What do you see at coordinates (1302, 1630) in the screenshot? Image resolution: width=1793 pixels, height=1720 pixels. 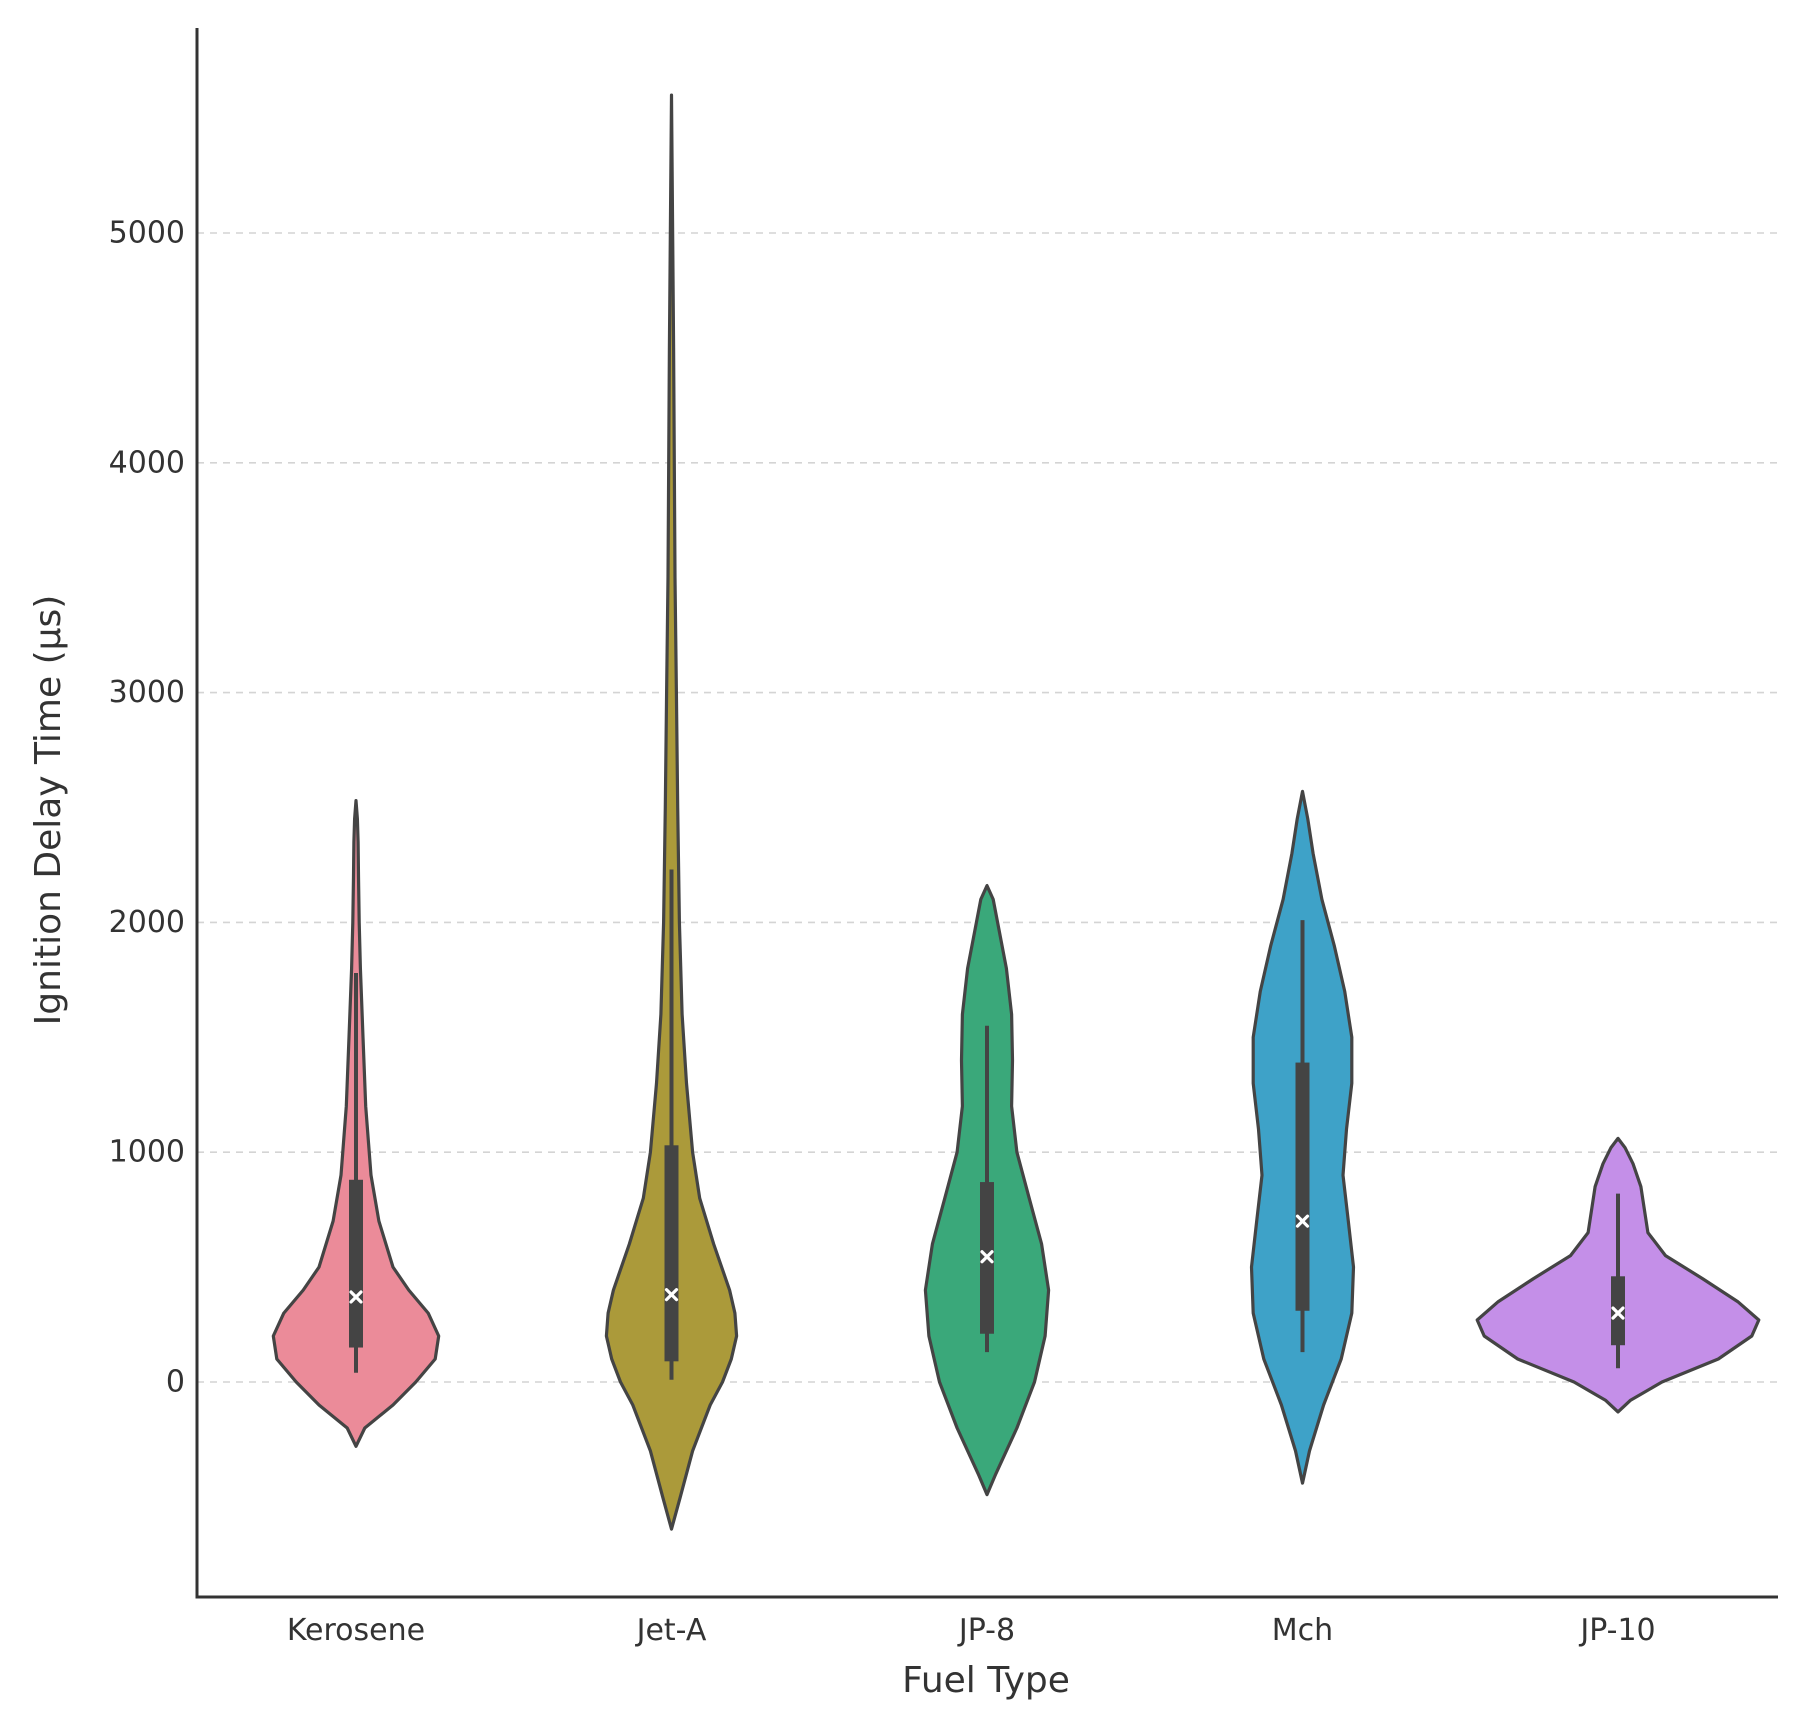 I see `x-tick-label: Mch` at bounding box center [1302, 1630].